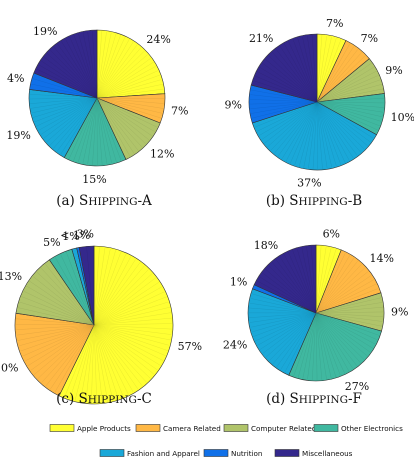  What do you see at coordinates (162, 153) in the screenshot?
I see `pie-label-computer-related: 12%` at bounding box center [162, 153].